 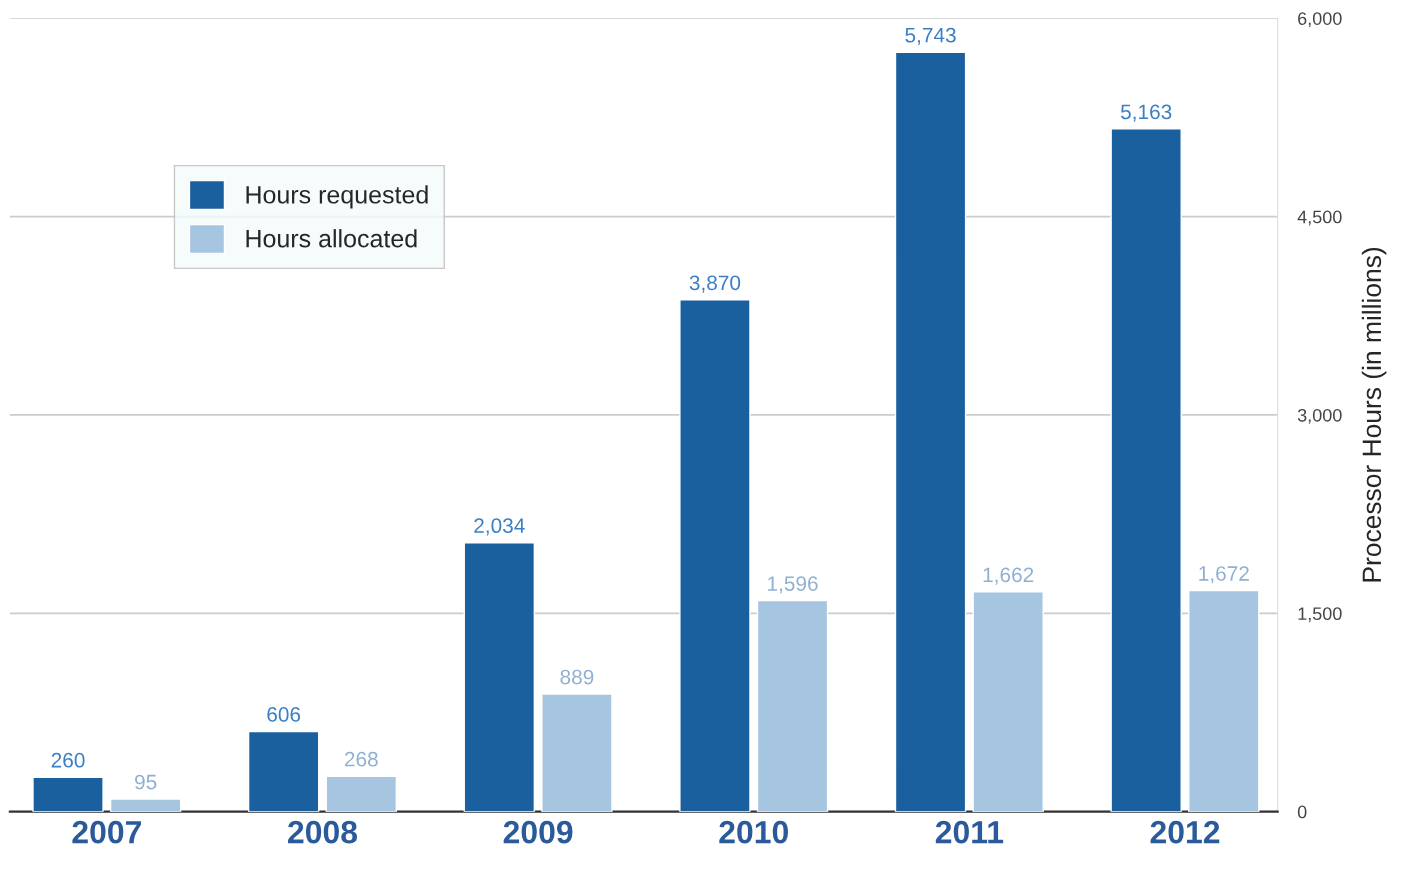 I want to click on text: 5,743, so click(x=930, y=36).